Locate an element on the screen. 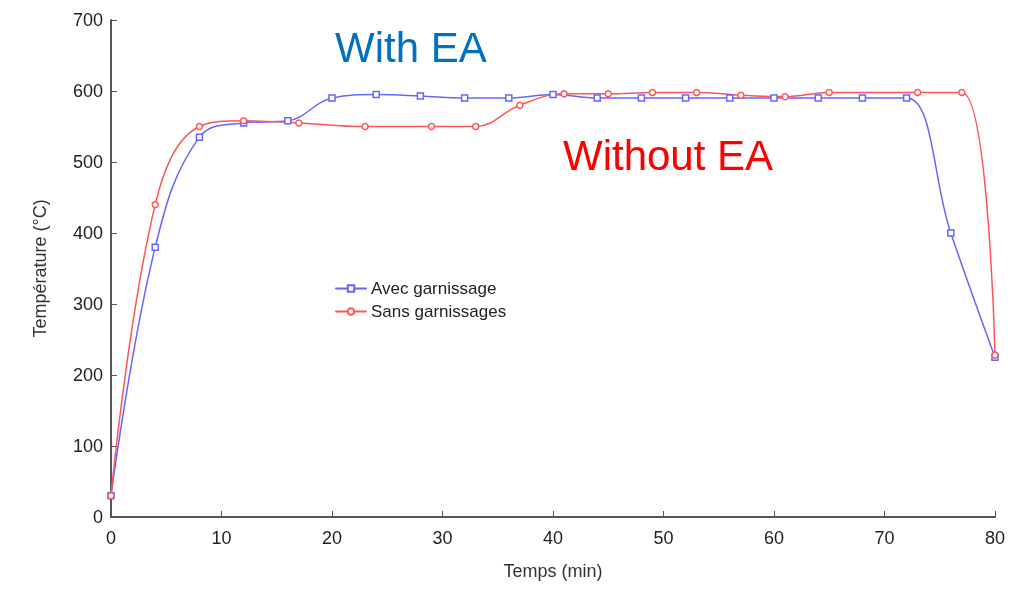 This screenshot has height=604, width=1022. x-tick-label: 10 is located at coordinates (221, 538).